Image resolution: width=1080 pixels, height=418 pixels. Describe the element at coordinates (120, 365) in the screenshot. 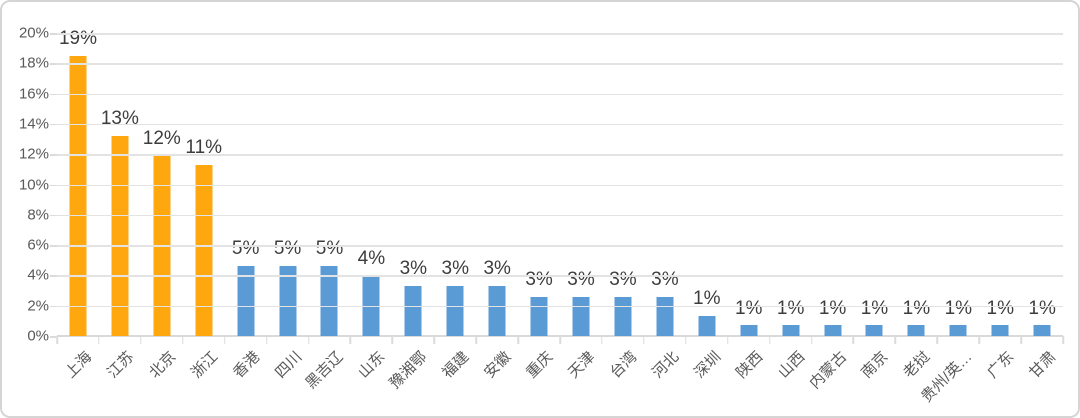

I see `x-axis-label: 江苏` at that location.